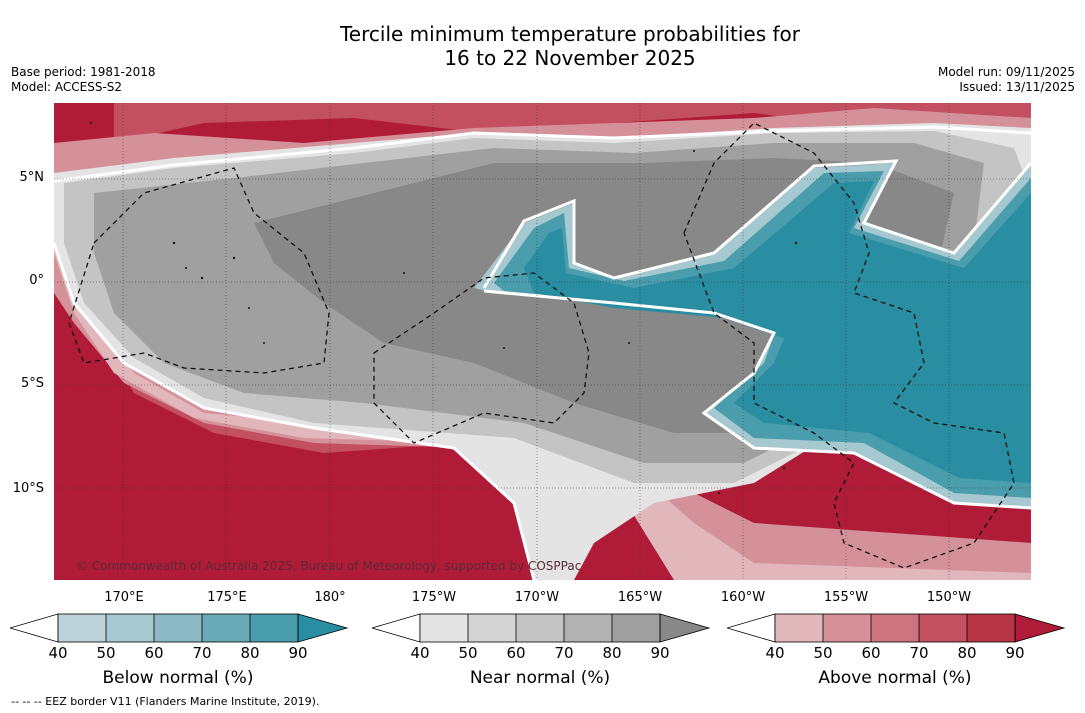 The image size is (1085, 713). What do you see at coordinates (420, 653) in the screenshot?
I see `cbar-near-tick-40: 40` at bounding box center [420, 653].